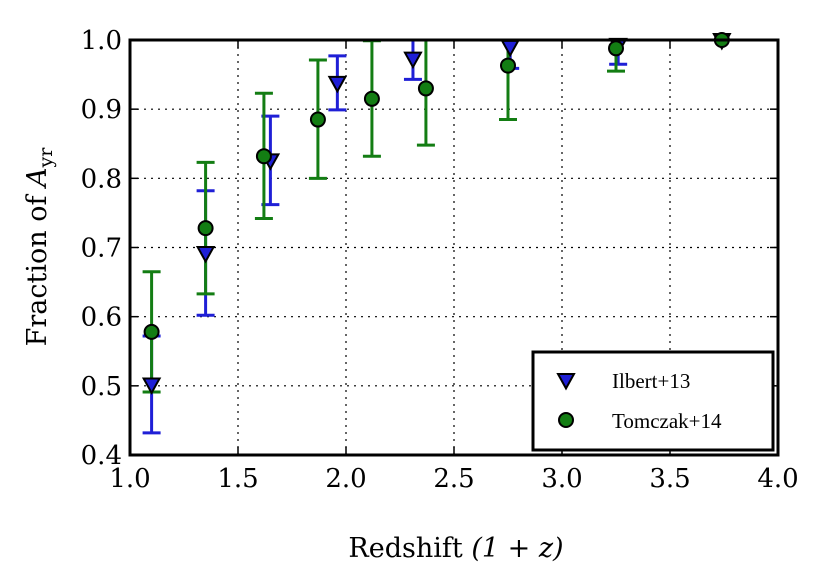 The image size is (832, 575). Describe the element at coordinates (667, 421) in the screenshot. I see `legend-label-tomczak: Tomczak+14` at that location.